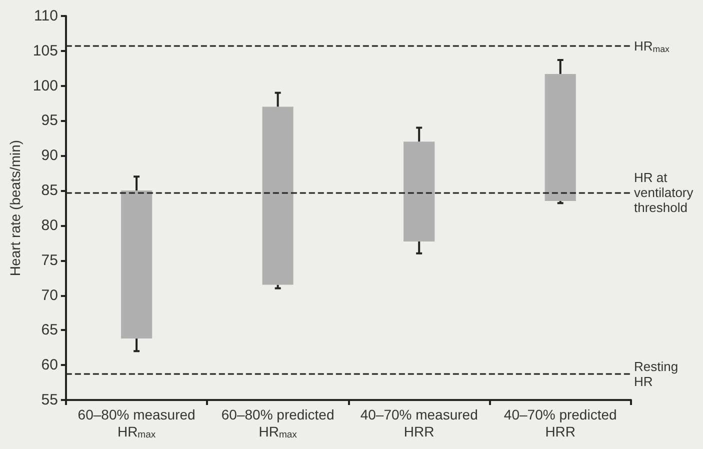  What do you see at coordinates (560, 423) in the screenshot?
I see `x-tick-label: 40–70% predicted HRR` at bounding box center [560, 423].